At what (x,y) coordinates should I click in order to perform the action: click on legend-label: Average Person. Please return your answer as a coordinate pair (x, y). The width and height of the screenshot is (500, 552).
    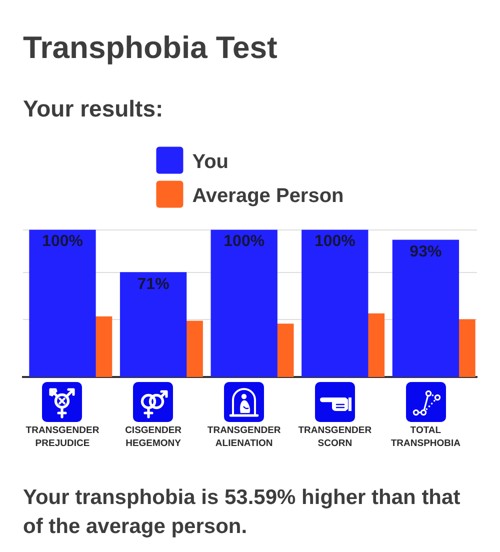
    Looking at the image, I should click on (268, 195).